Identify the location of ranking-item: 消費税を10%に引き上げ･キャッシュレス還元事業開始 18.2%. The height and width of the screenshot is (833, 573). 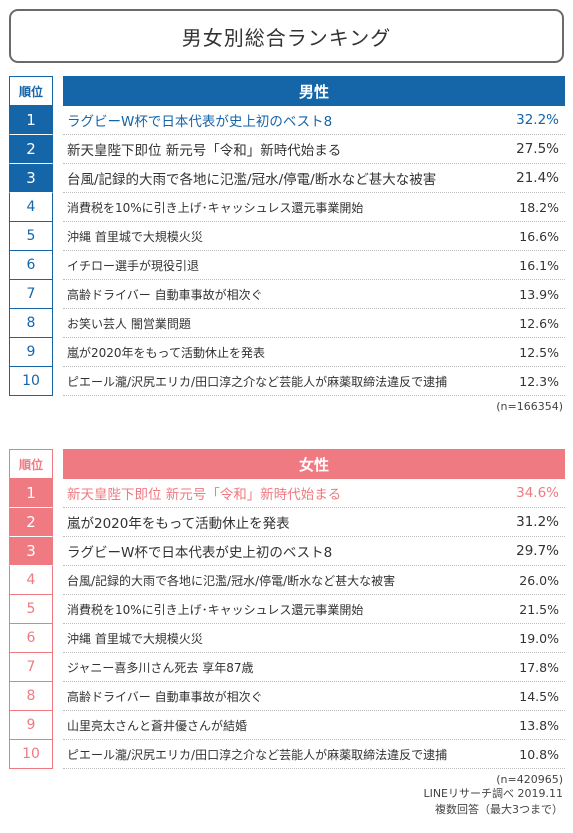
(314, 207).